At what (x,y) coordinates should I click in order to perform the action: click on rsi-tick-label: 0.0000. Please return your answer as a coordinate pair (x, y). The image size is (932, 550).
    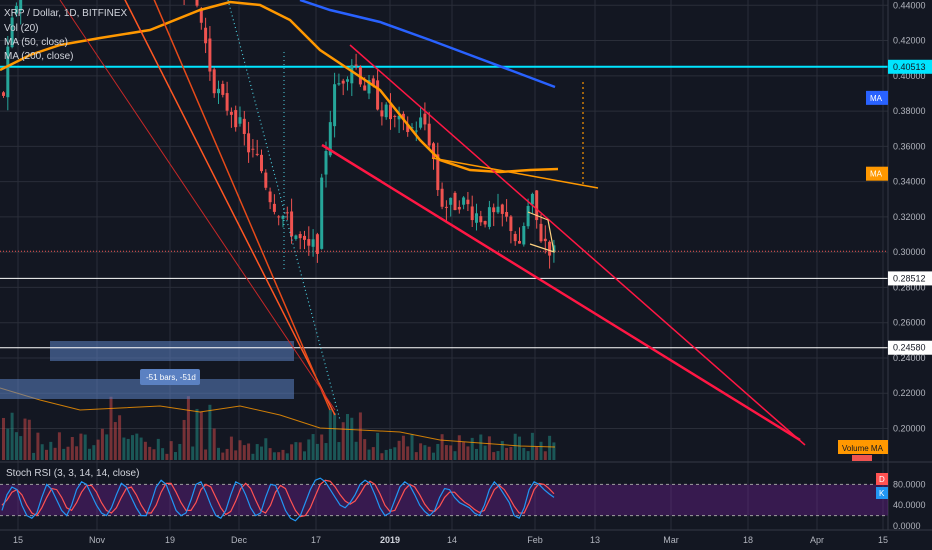
    Looking at the image, I should click on (907, 526).